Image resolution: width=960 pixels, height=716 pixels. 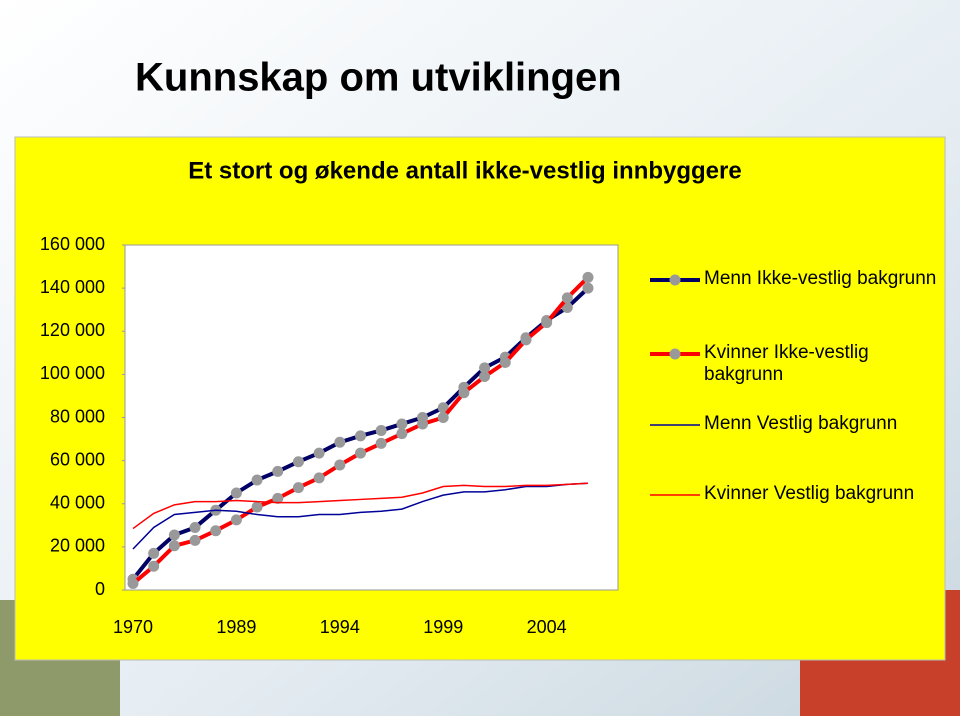 What do you see at coordinates (100, 589) in the screenshot?
I see `y-tick-label: 0` at bounding box center [100, 589].